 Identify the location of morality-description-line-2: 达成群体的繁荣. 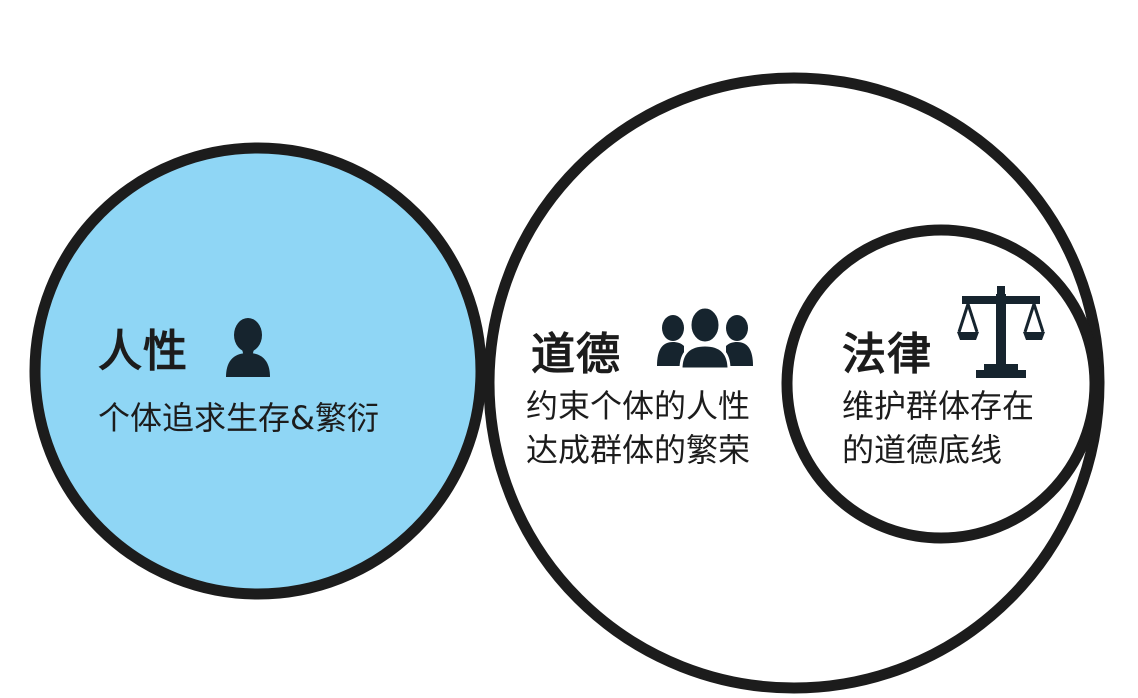
(638, 450).